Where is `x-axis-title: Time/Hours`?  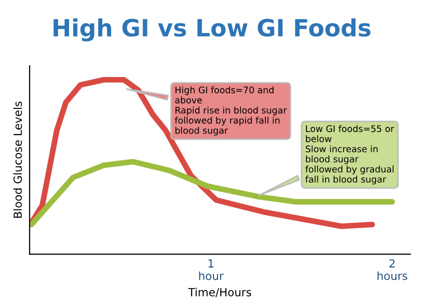 x-axis-title: Time/Hours is located at coordinates (220, 293).